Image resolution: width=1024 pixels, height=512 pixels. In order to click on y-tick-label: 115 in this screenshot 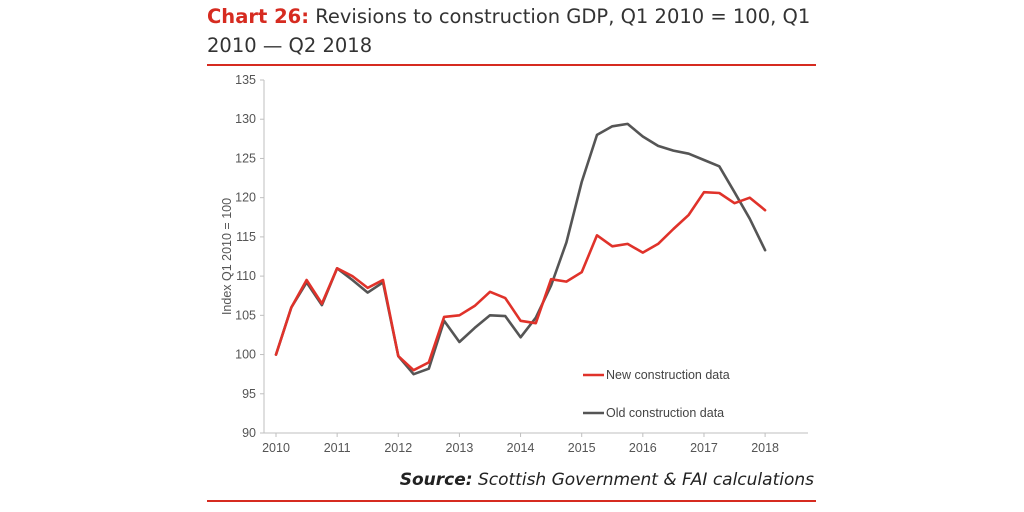, I will do `click(246, 237)`.